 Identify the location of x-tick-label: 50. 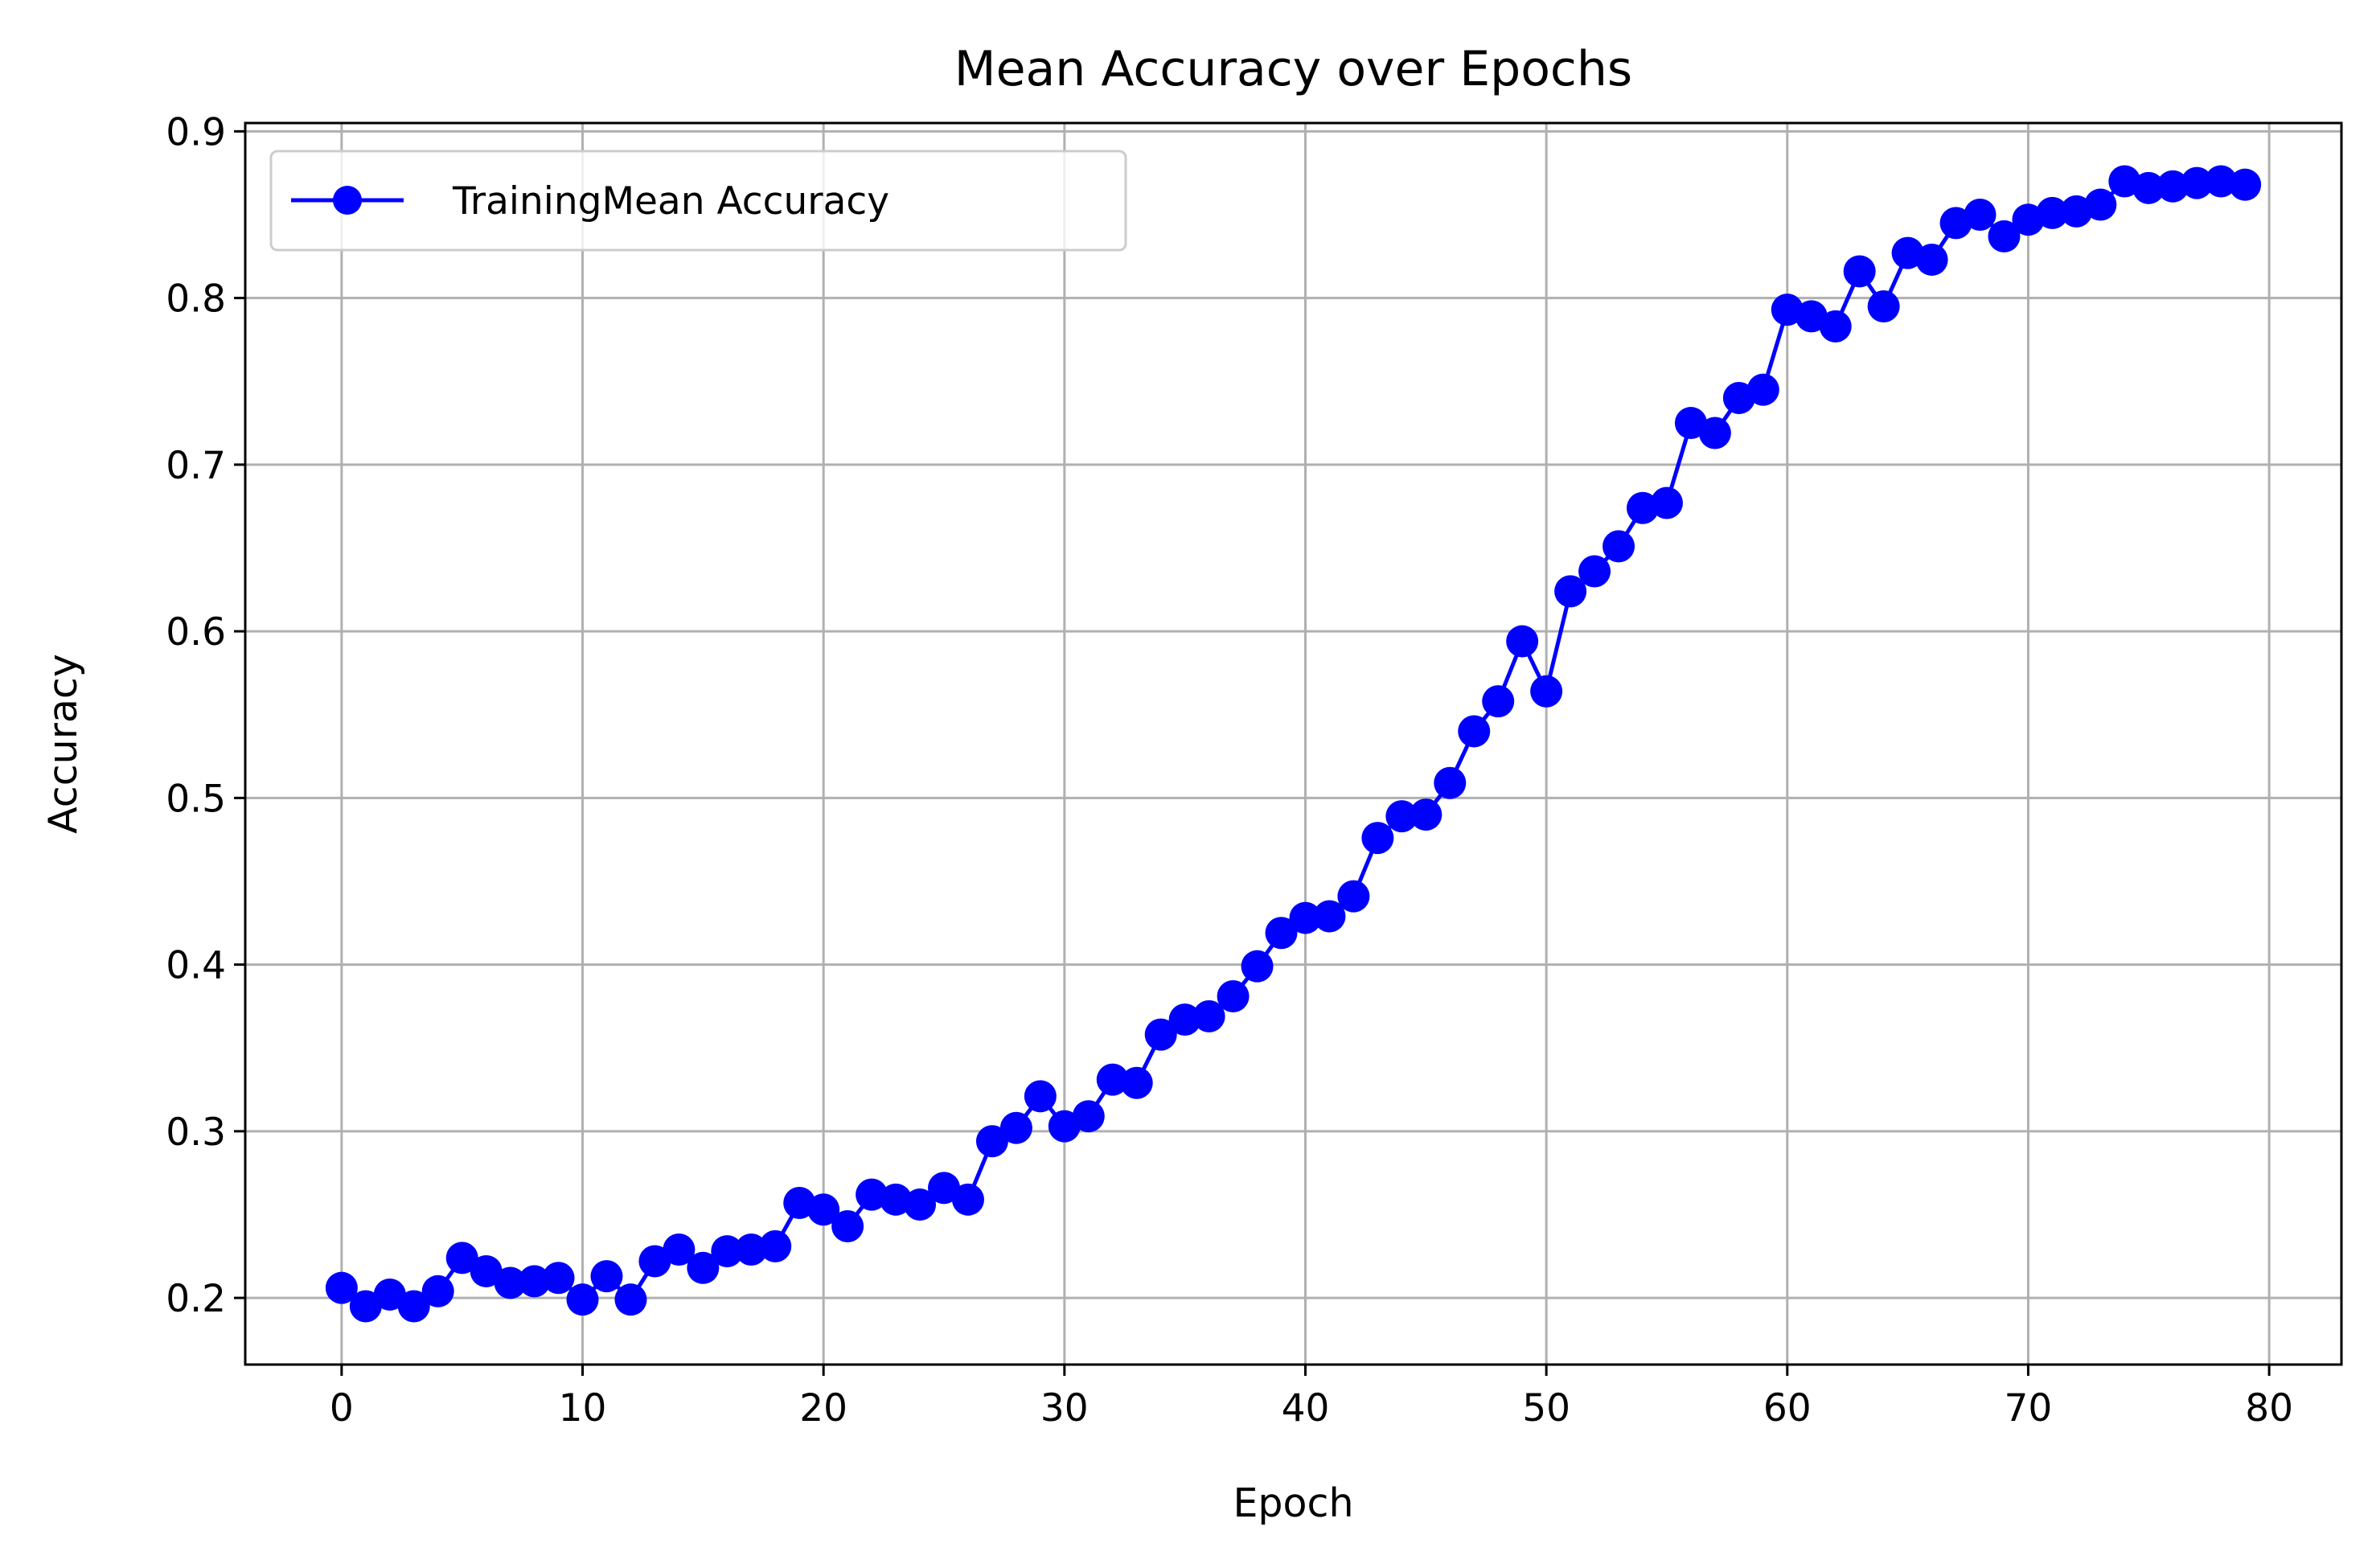
(1546, 1408).